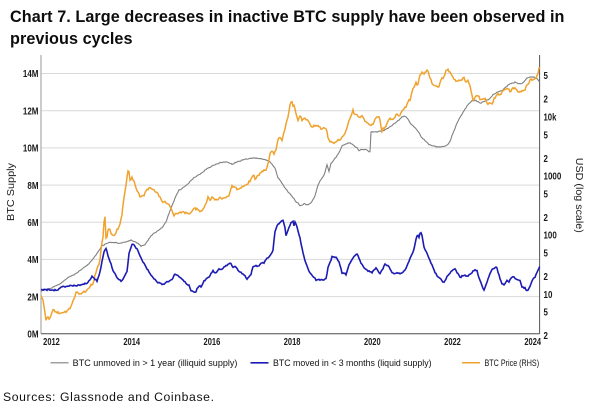 Image resolution: width=600 pixels, height=411 pixels. Describe the element at coordinates (512, 363) in the screenshot. I see `svg-text: BTC Price (RHS)` at that location.